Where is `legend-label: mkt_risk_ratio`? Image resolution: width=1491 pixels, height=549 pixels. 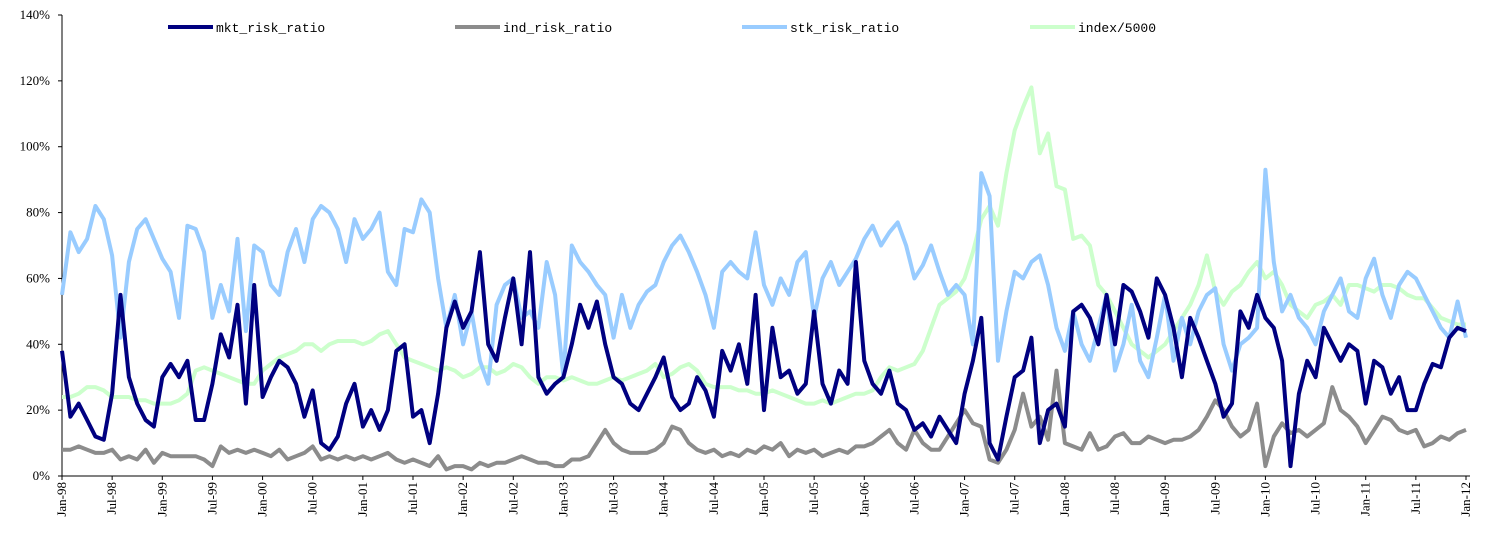
legend-label: mkt_risk_ratio is located at coordinates (270, 28).